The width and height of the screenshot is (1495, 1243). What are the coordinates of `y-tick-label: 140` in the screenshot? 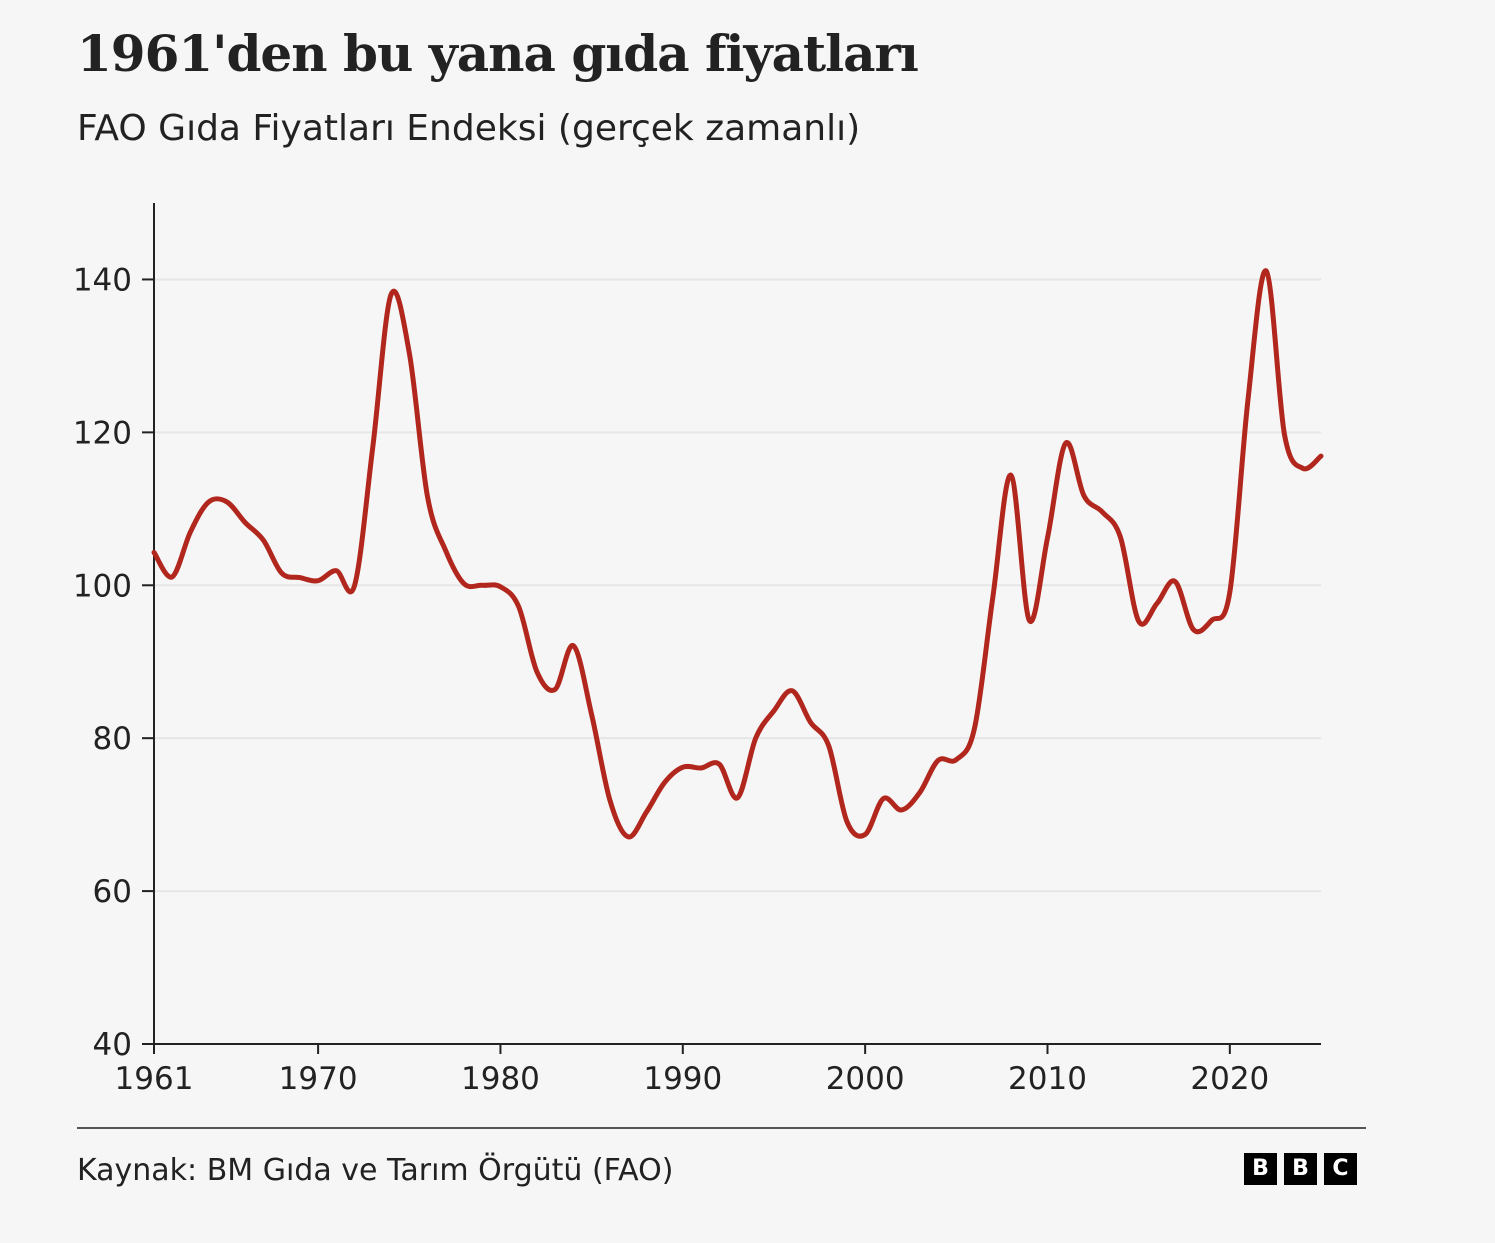 It's located at (102, 280).